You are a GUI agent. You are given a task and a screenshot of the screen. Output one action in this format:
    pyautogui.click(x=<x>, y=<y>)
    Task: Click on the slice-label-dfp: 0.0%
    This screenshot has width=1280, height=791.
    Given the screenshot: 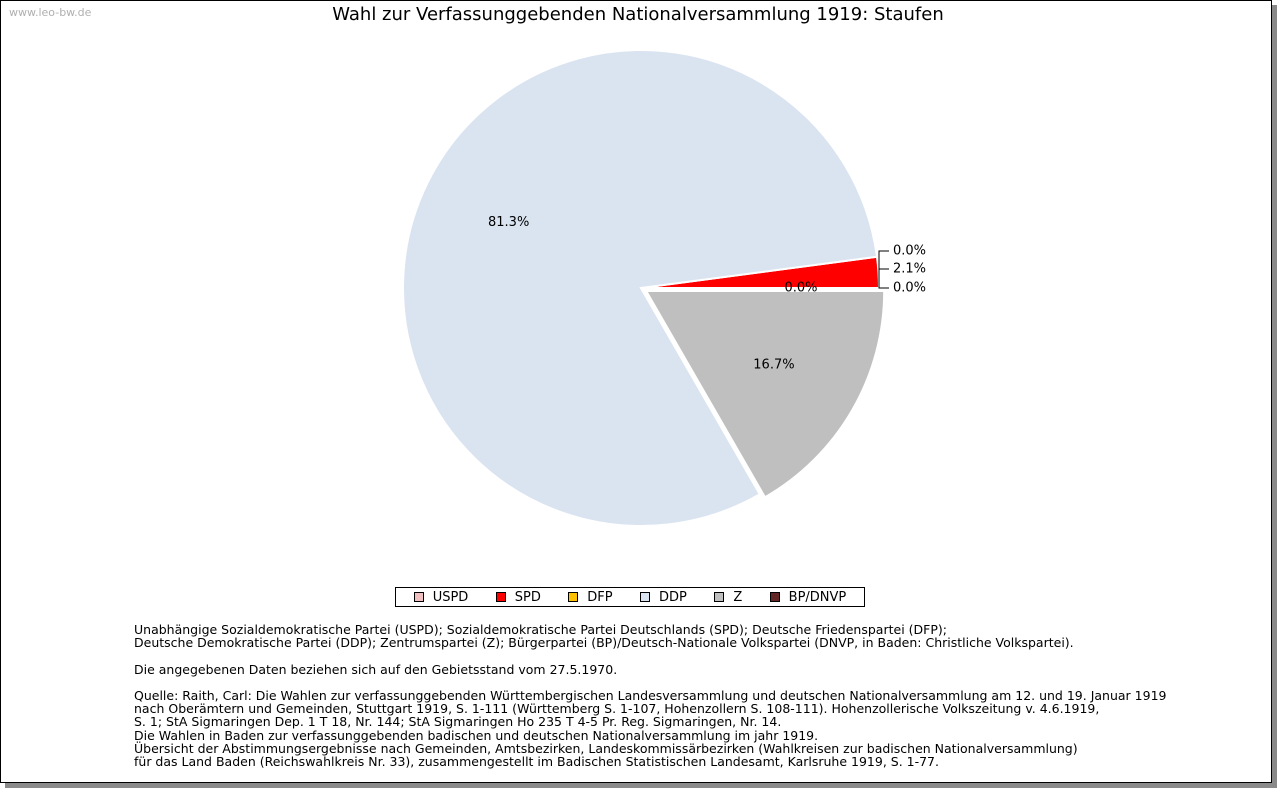 What is the action you would take?
    pyautogui.click(x=909, y=288)
    